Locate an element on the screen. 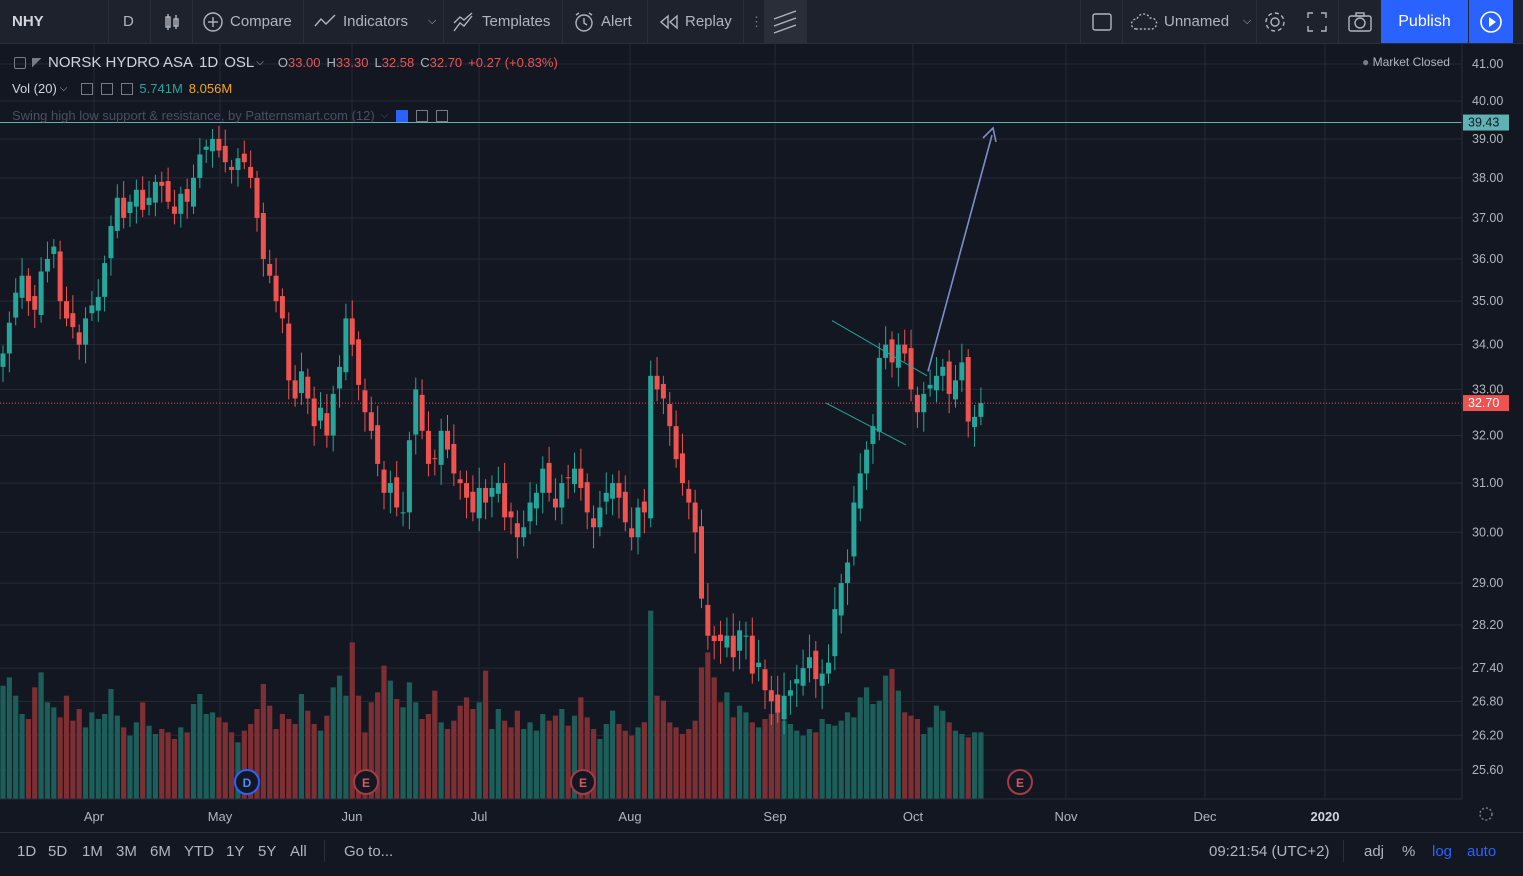 The height and width of the screenshot is (876, 1523). snapshot-button is located at coordinates (1360, 21).